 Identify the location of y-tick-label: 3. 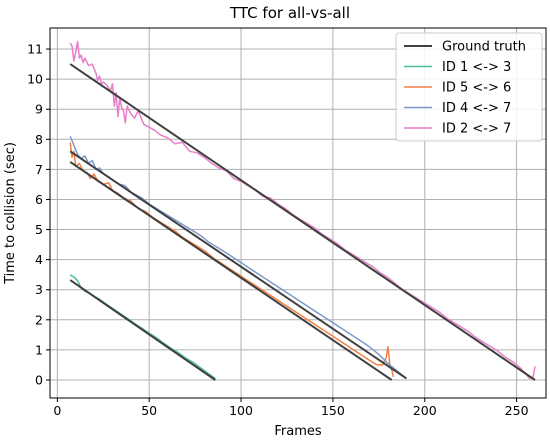
(39, 289).